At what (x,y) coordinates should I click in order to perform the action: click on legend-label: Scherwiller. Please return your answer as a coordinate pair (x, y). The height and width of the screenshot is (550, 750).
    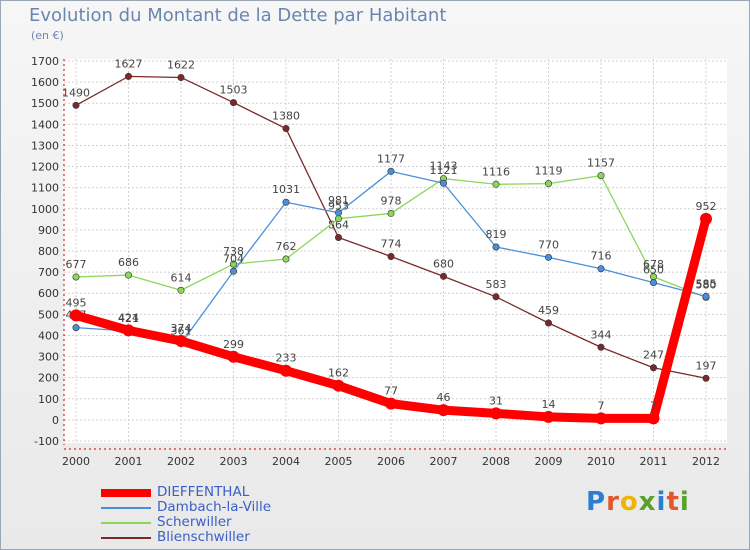
    Looking at the image, I should click on (194, 522).